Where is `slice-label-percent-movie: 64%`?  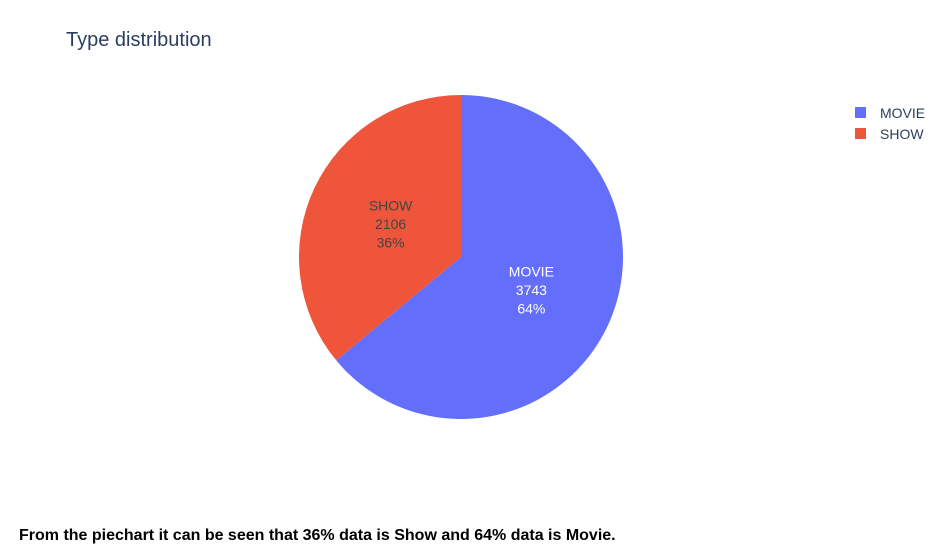
slice-label-percent-movie: 64% is located at coordinates (531, 309).